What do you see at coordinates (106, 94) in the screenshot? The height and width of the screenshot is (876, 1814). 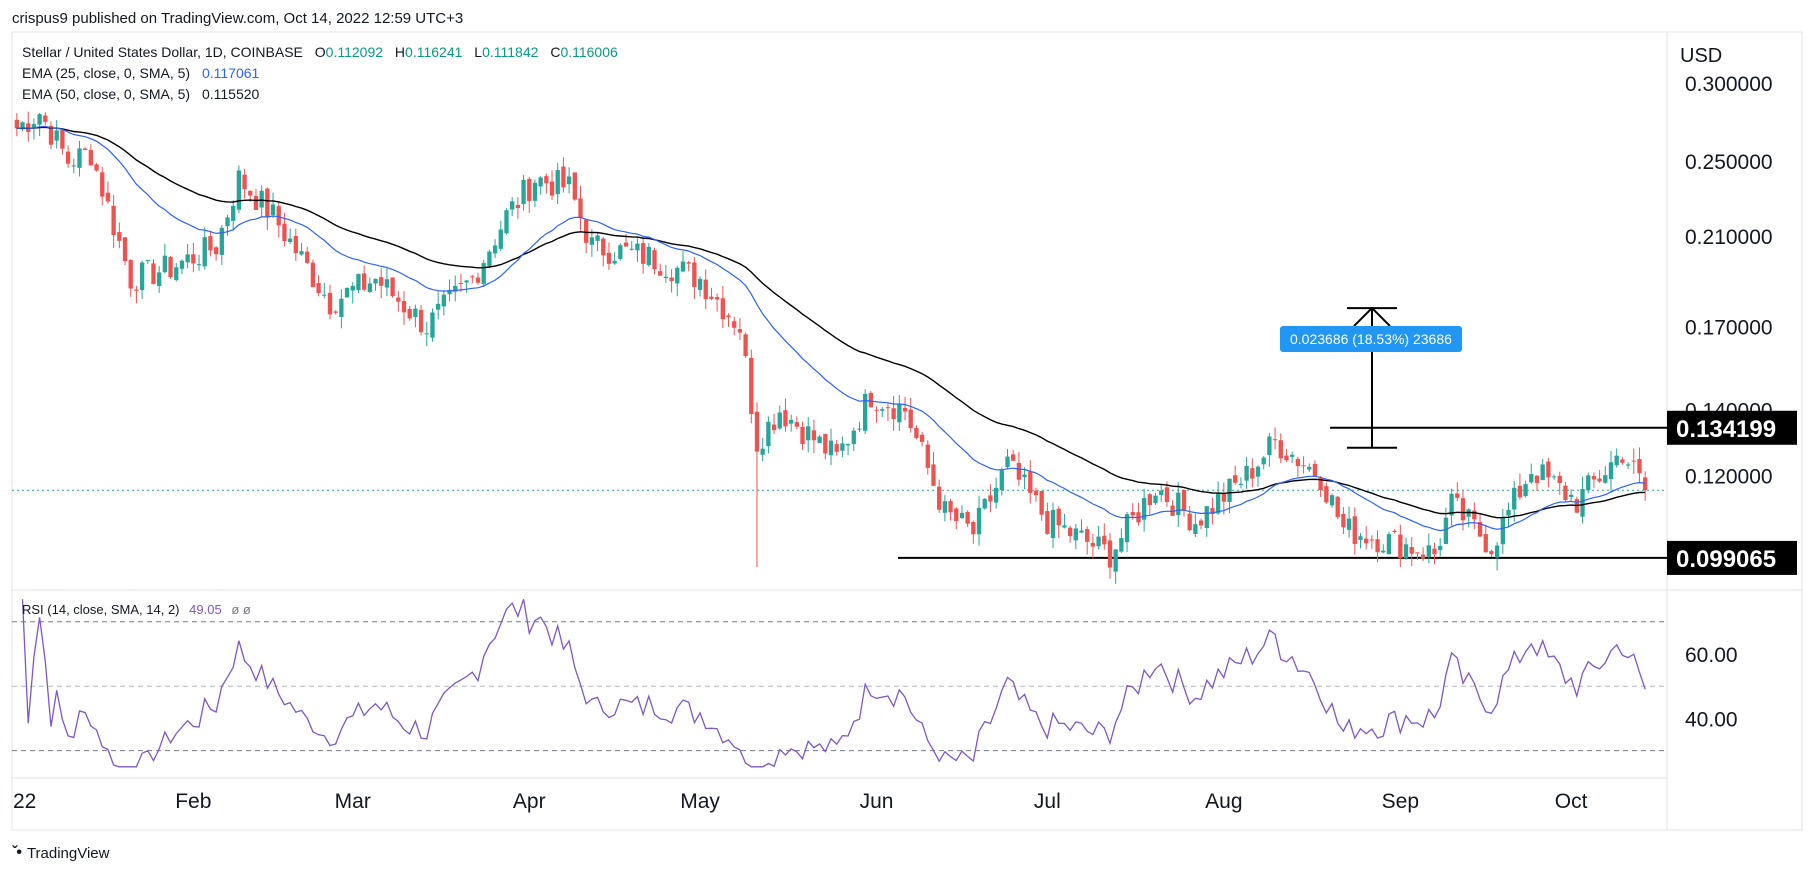 I see `legend-ema50-label: EMA (50, close, 0, SMA, 5)` at bounding box center [106, 94].